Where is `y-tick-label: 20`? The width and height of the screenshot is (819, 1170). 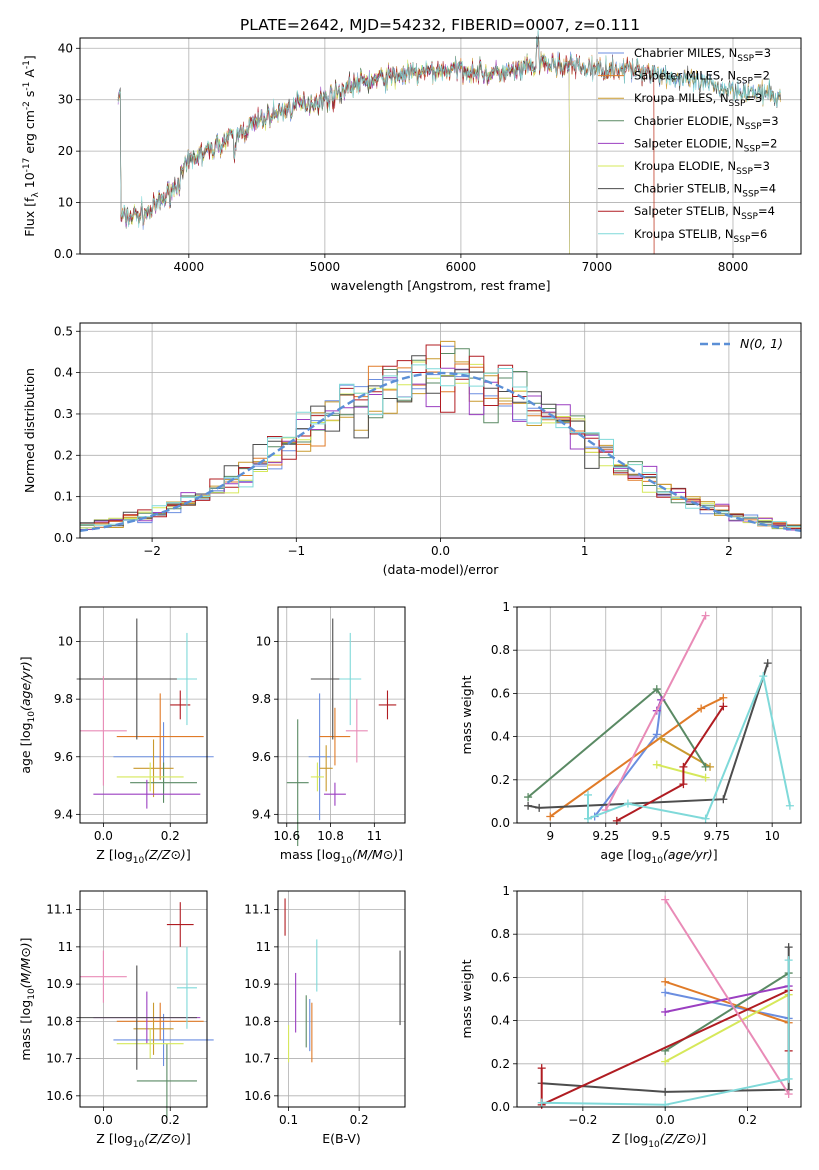 y-tick-label: 20 is located at coordinates (65, 151).